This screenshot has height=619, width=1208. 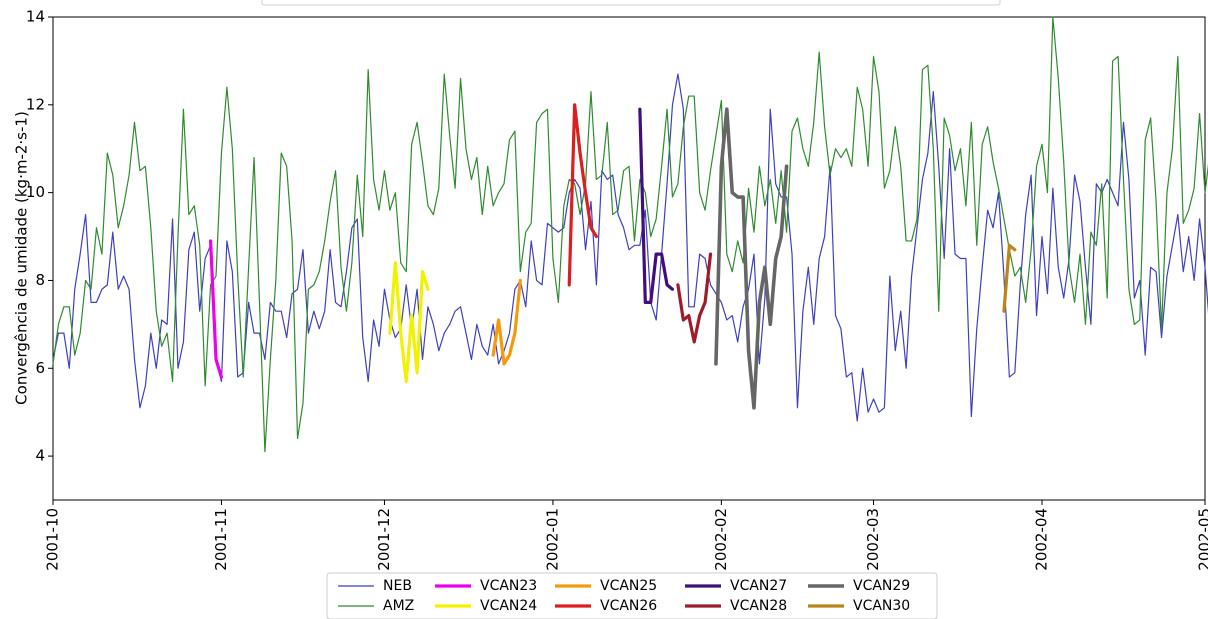 I want to click on series-line-vcan24, so click(x=409, y=322).